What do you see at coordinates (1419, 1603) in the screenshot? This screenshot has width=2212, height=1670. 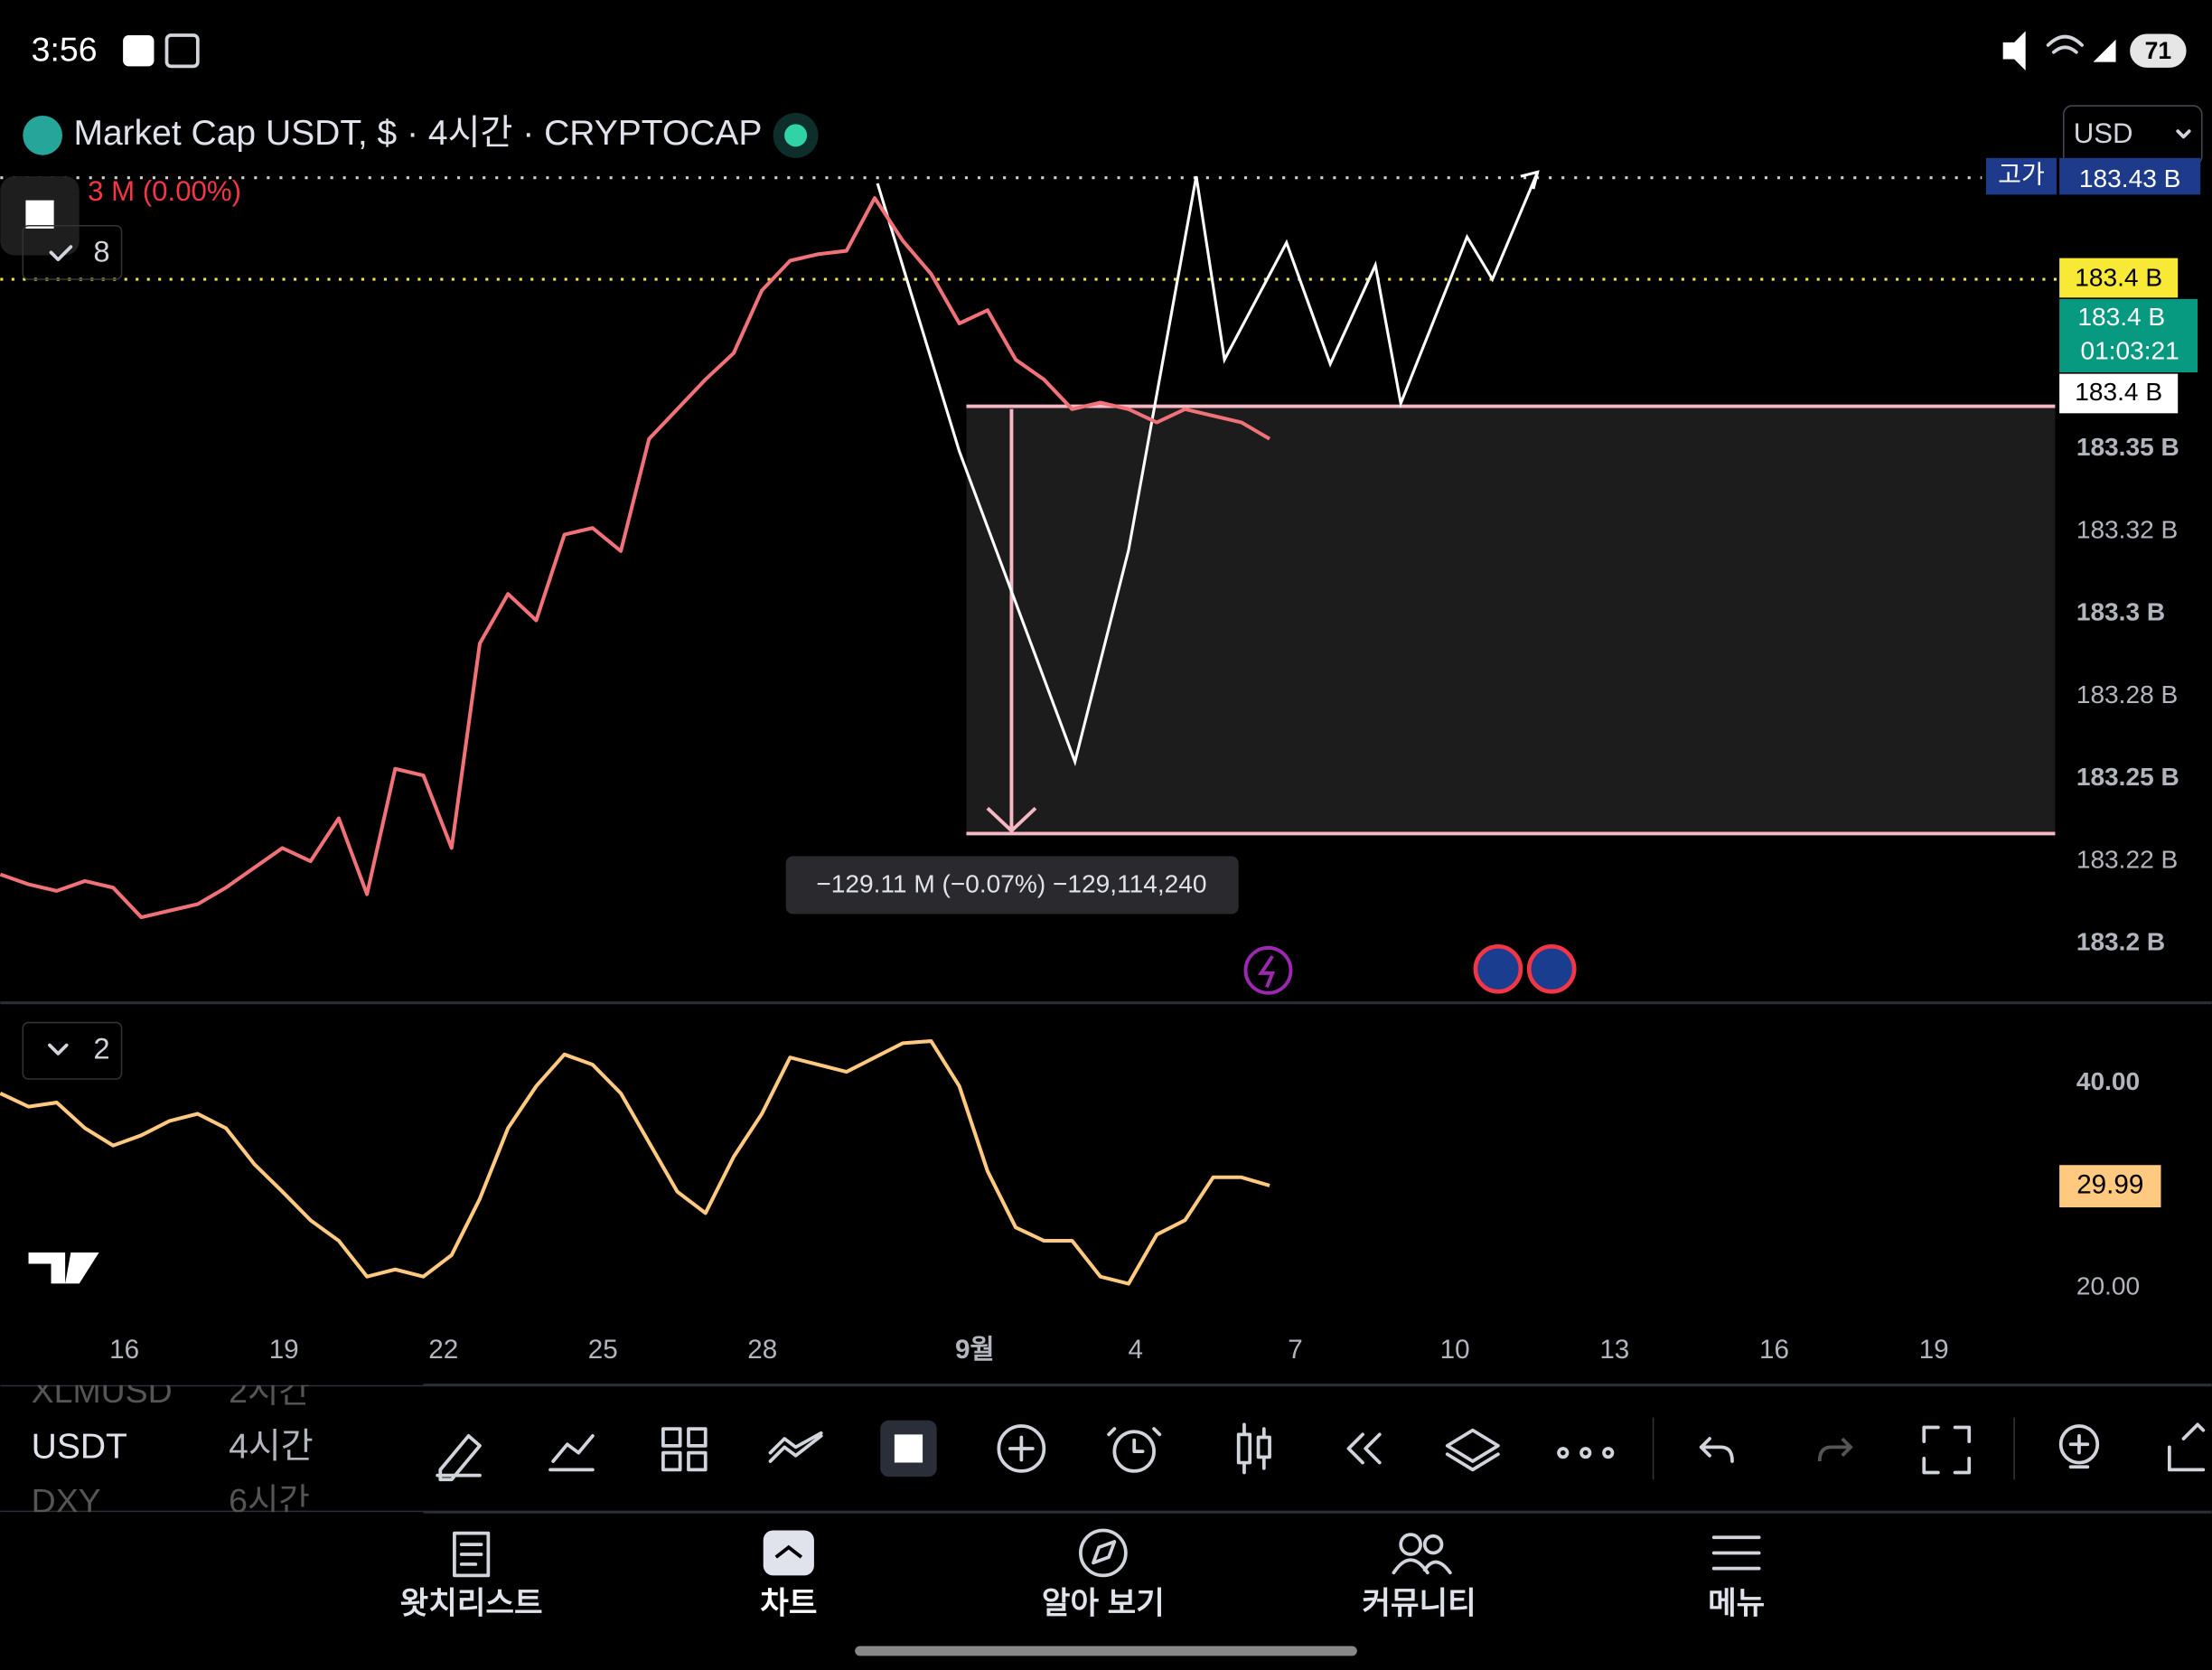 I see `nav-item: 커뮤니티` at bounding box center [1419, 1603].